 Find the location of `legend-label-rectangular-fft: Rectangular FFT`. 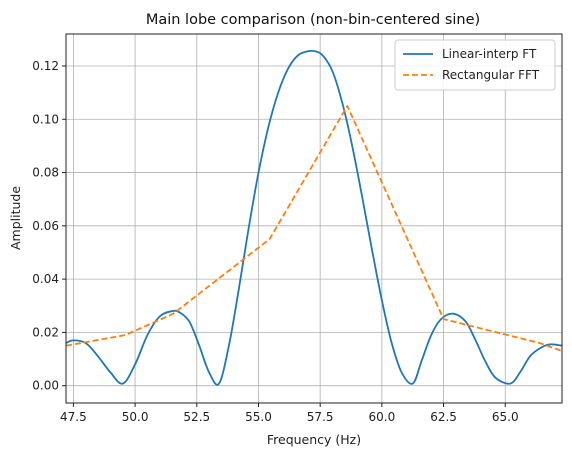

legend-label-rectangular-fft: Rectangular FFT is located at coordinates (491, 75).